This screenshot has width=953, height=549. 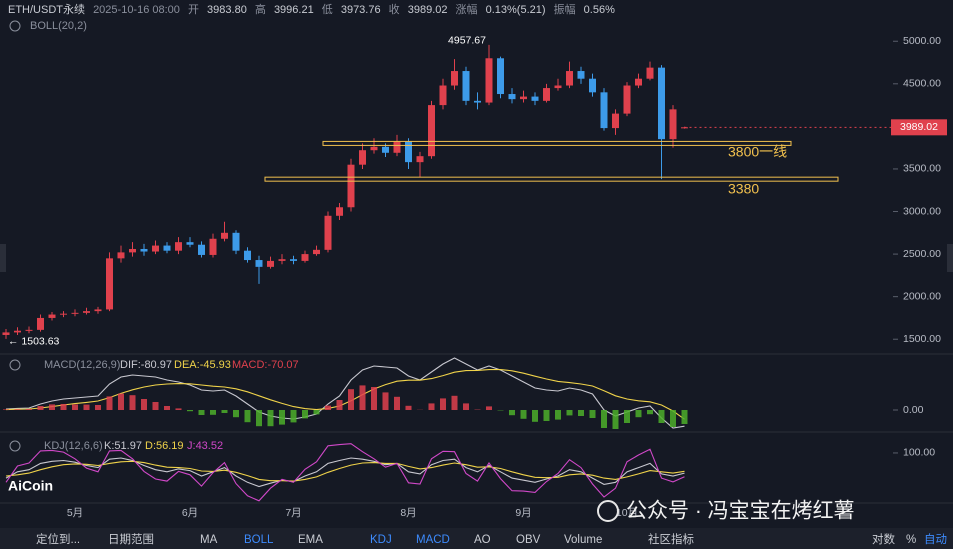 I want to click on price-tag, so click(x=919, y=127).